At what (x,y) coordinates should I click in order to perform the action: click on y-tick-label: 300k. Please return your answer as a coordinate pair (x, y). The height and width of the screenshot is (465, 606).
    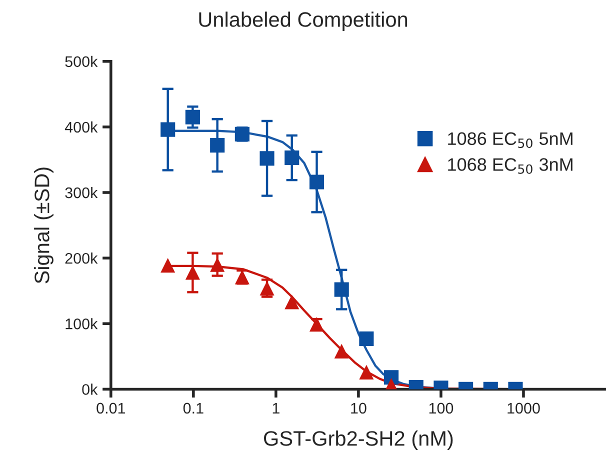
    Looking at the image, I should click on (81, 192).